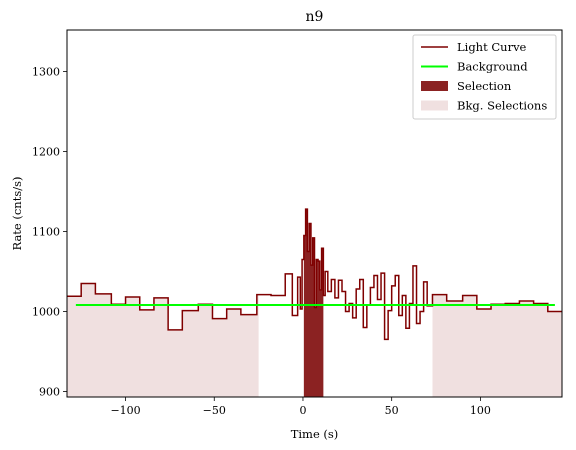 This screenshot has width=576, height=450. I want to click on x-axis: −100 −50 0 50 100, so click(300, 407).